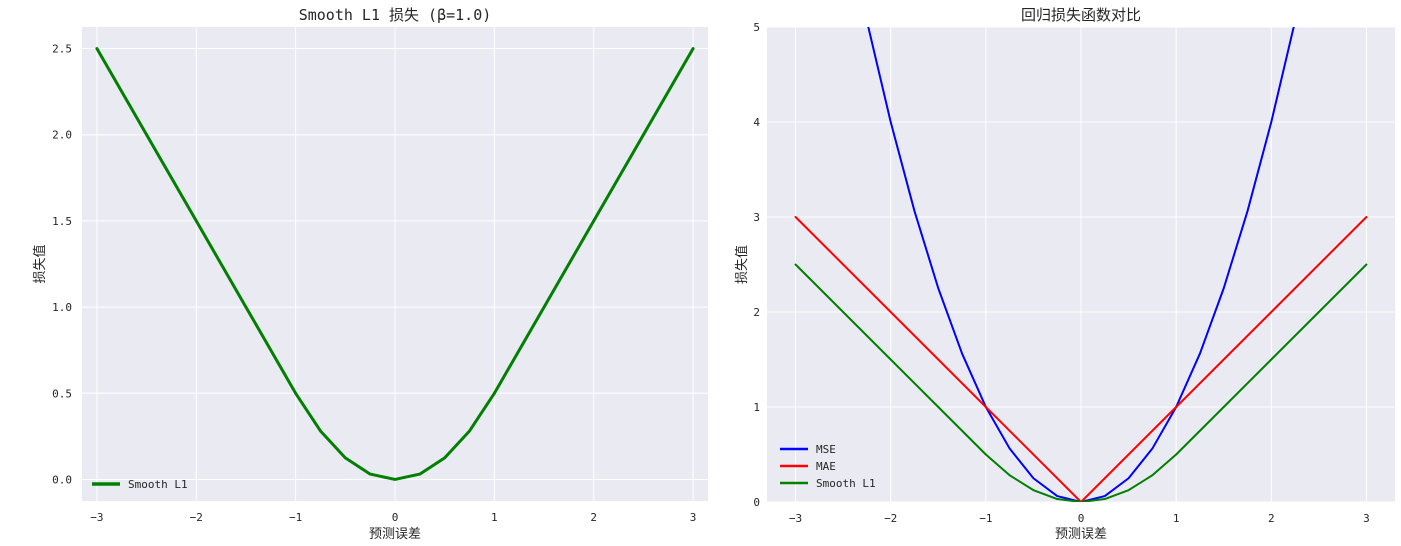 The height and width of the screenshot is (546, 1401). I want to click on y-tick-label: 2.0, so click(62, 135).